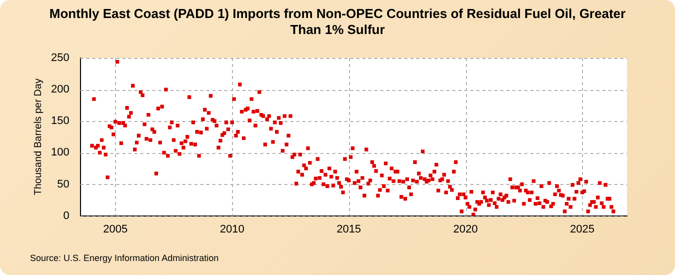 This screenshot has height=275, width=675. What do you see at coordinates (60, 58) in the screenshot?
I see `y-tick-label: 250` at bounding box center [60, 58].